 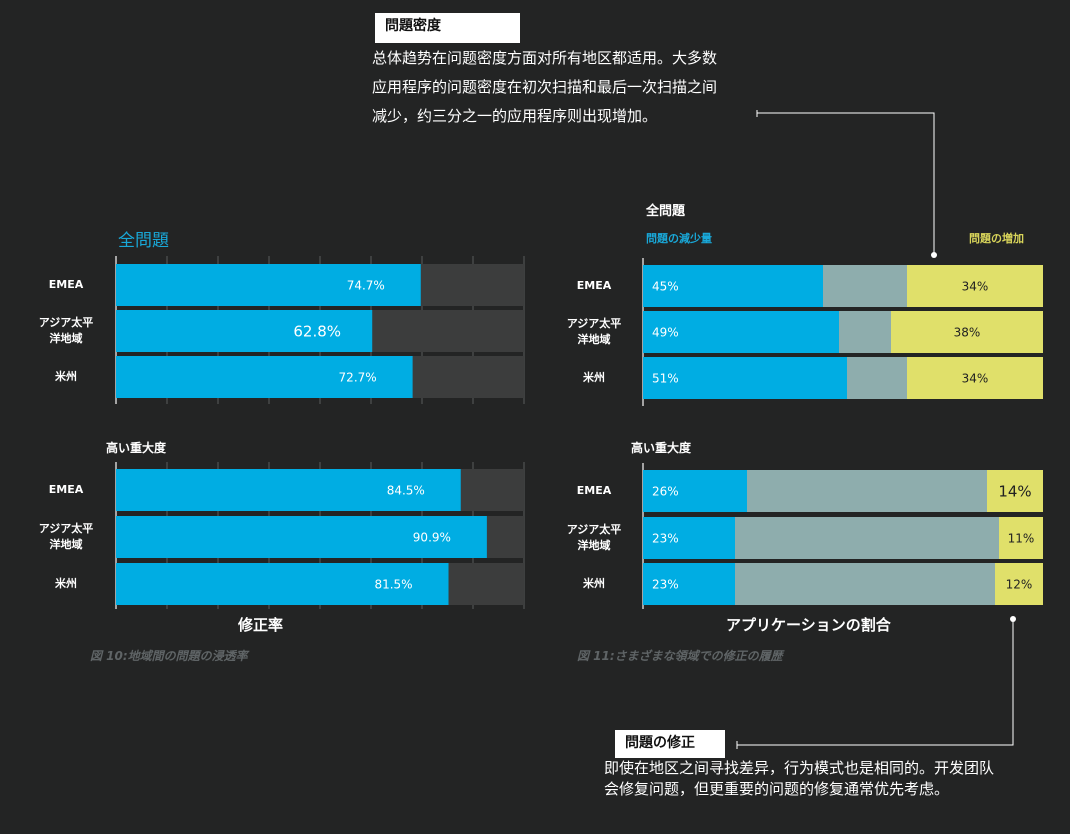 I want to click on data-label: 51%, so click(x=665, y=379).